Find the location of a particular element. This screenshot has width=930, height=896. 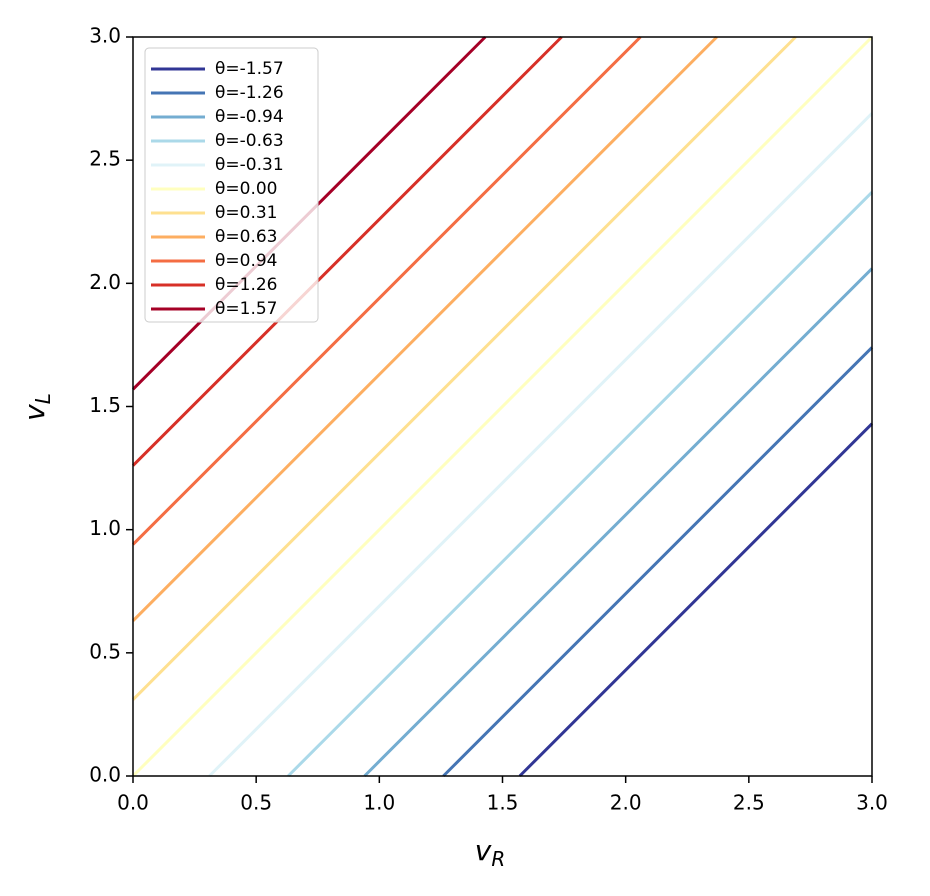

legend-label: θ=-0.94 is located at coordinates (249, 117).